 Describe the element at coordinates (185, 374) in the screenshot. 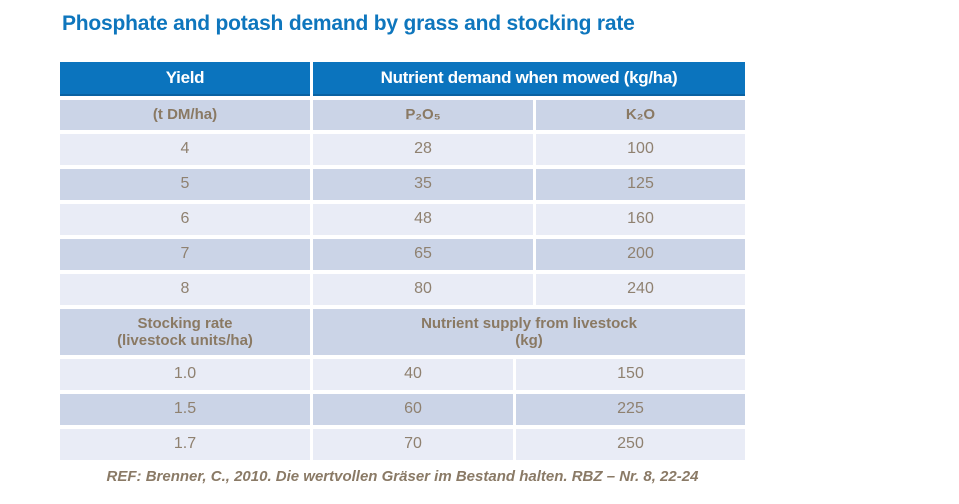

I see `table-cell: 1.0` at that location.